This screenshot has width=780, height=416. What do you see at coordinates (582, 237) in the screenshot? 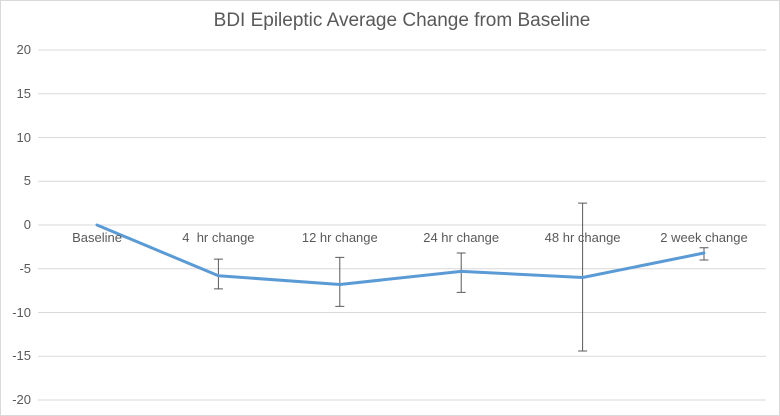
I see `x-axis-category-label: 48 hr change` at bounding box center [582, 237].